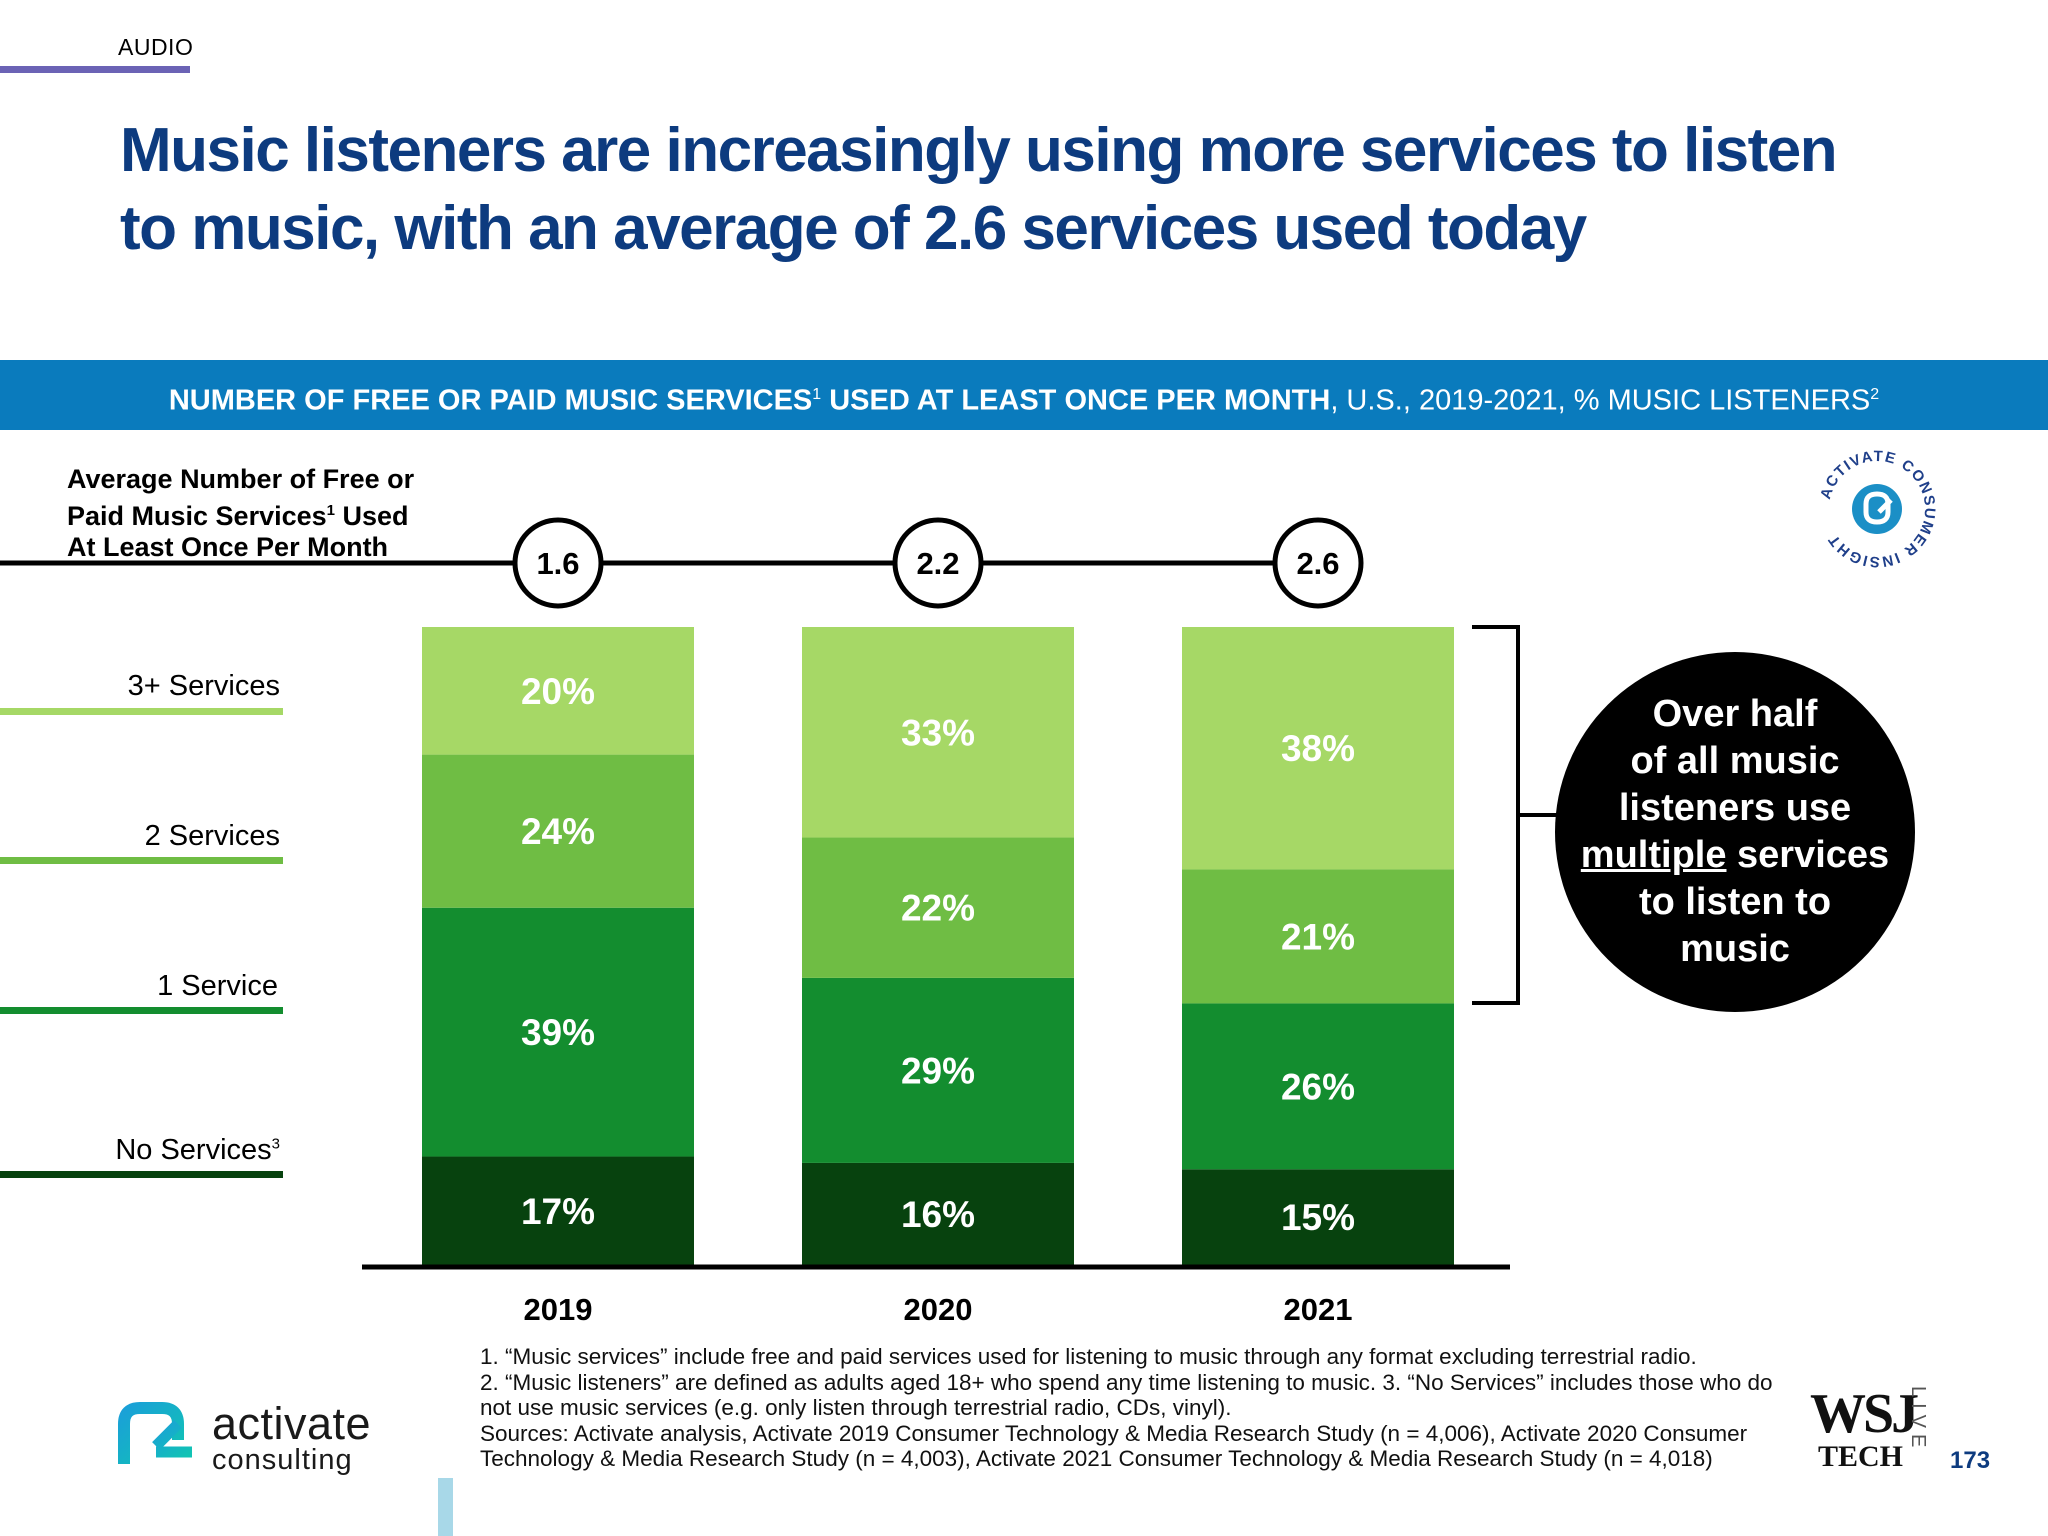  I want to click on callout-line6: music, so click(1735, 949).